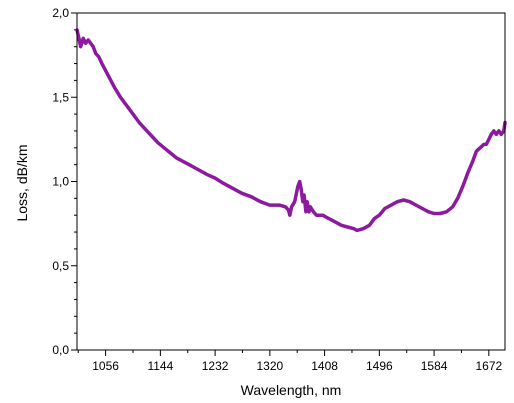  I want to click on x-tick-label: 1496, so click(379, 366).